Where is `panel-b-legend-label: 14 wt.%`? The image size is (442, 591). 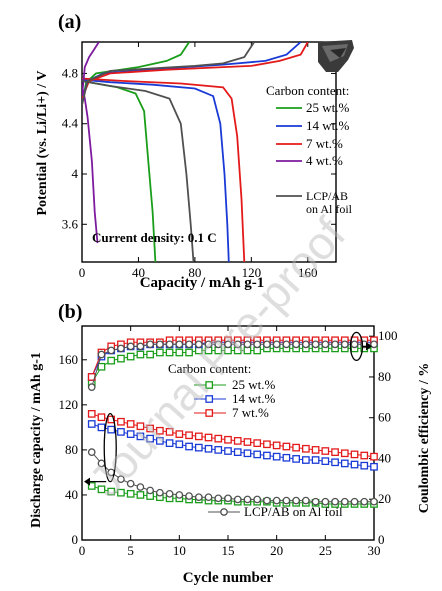 panel-b-legend-label: 14 wt.% is located at coordinates (254, 398).